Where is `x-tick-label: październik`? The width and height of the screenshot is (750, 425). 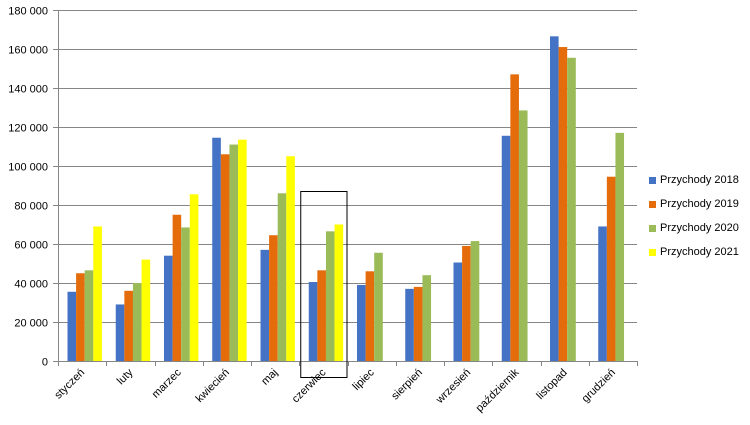 x-tick-label: październik is located at coordinates (498, 390).